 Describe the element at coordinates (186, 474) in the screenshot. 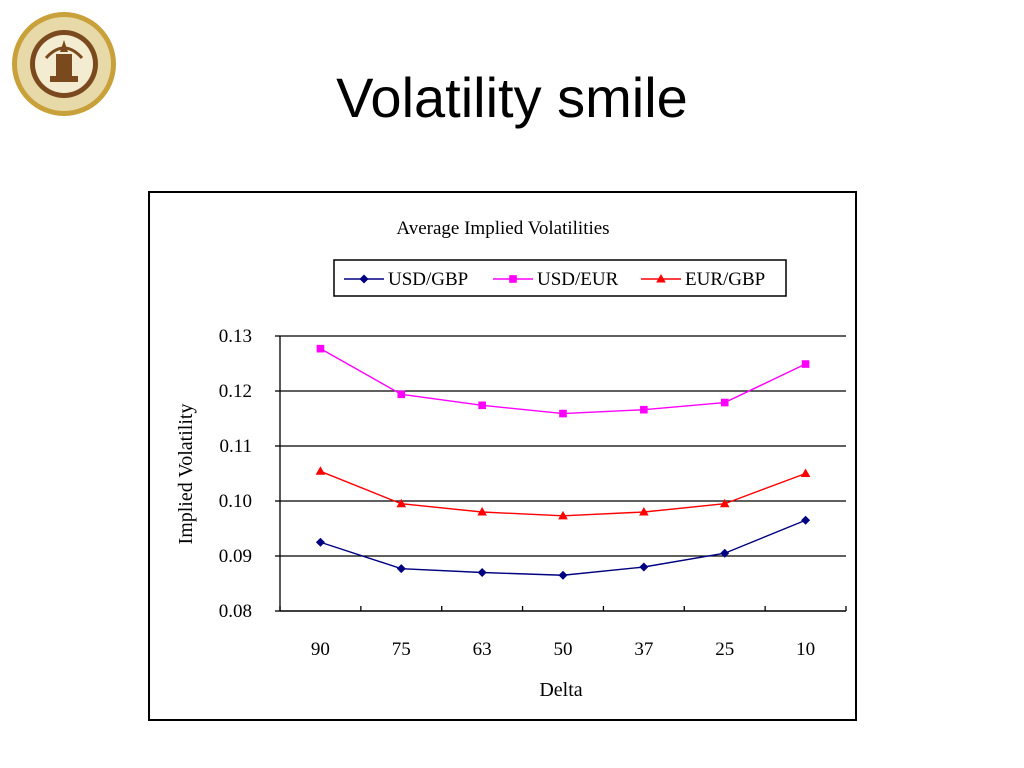

I see `y-axis-label: Implied Volatility` at that location.